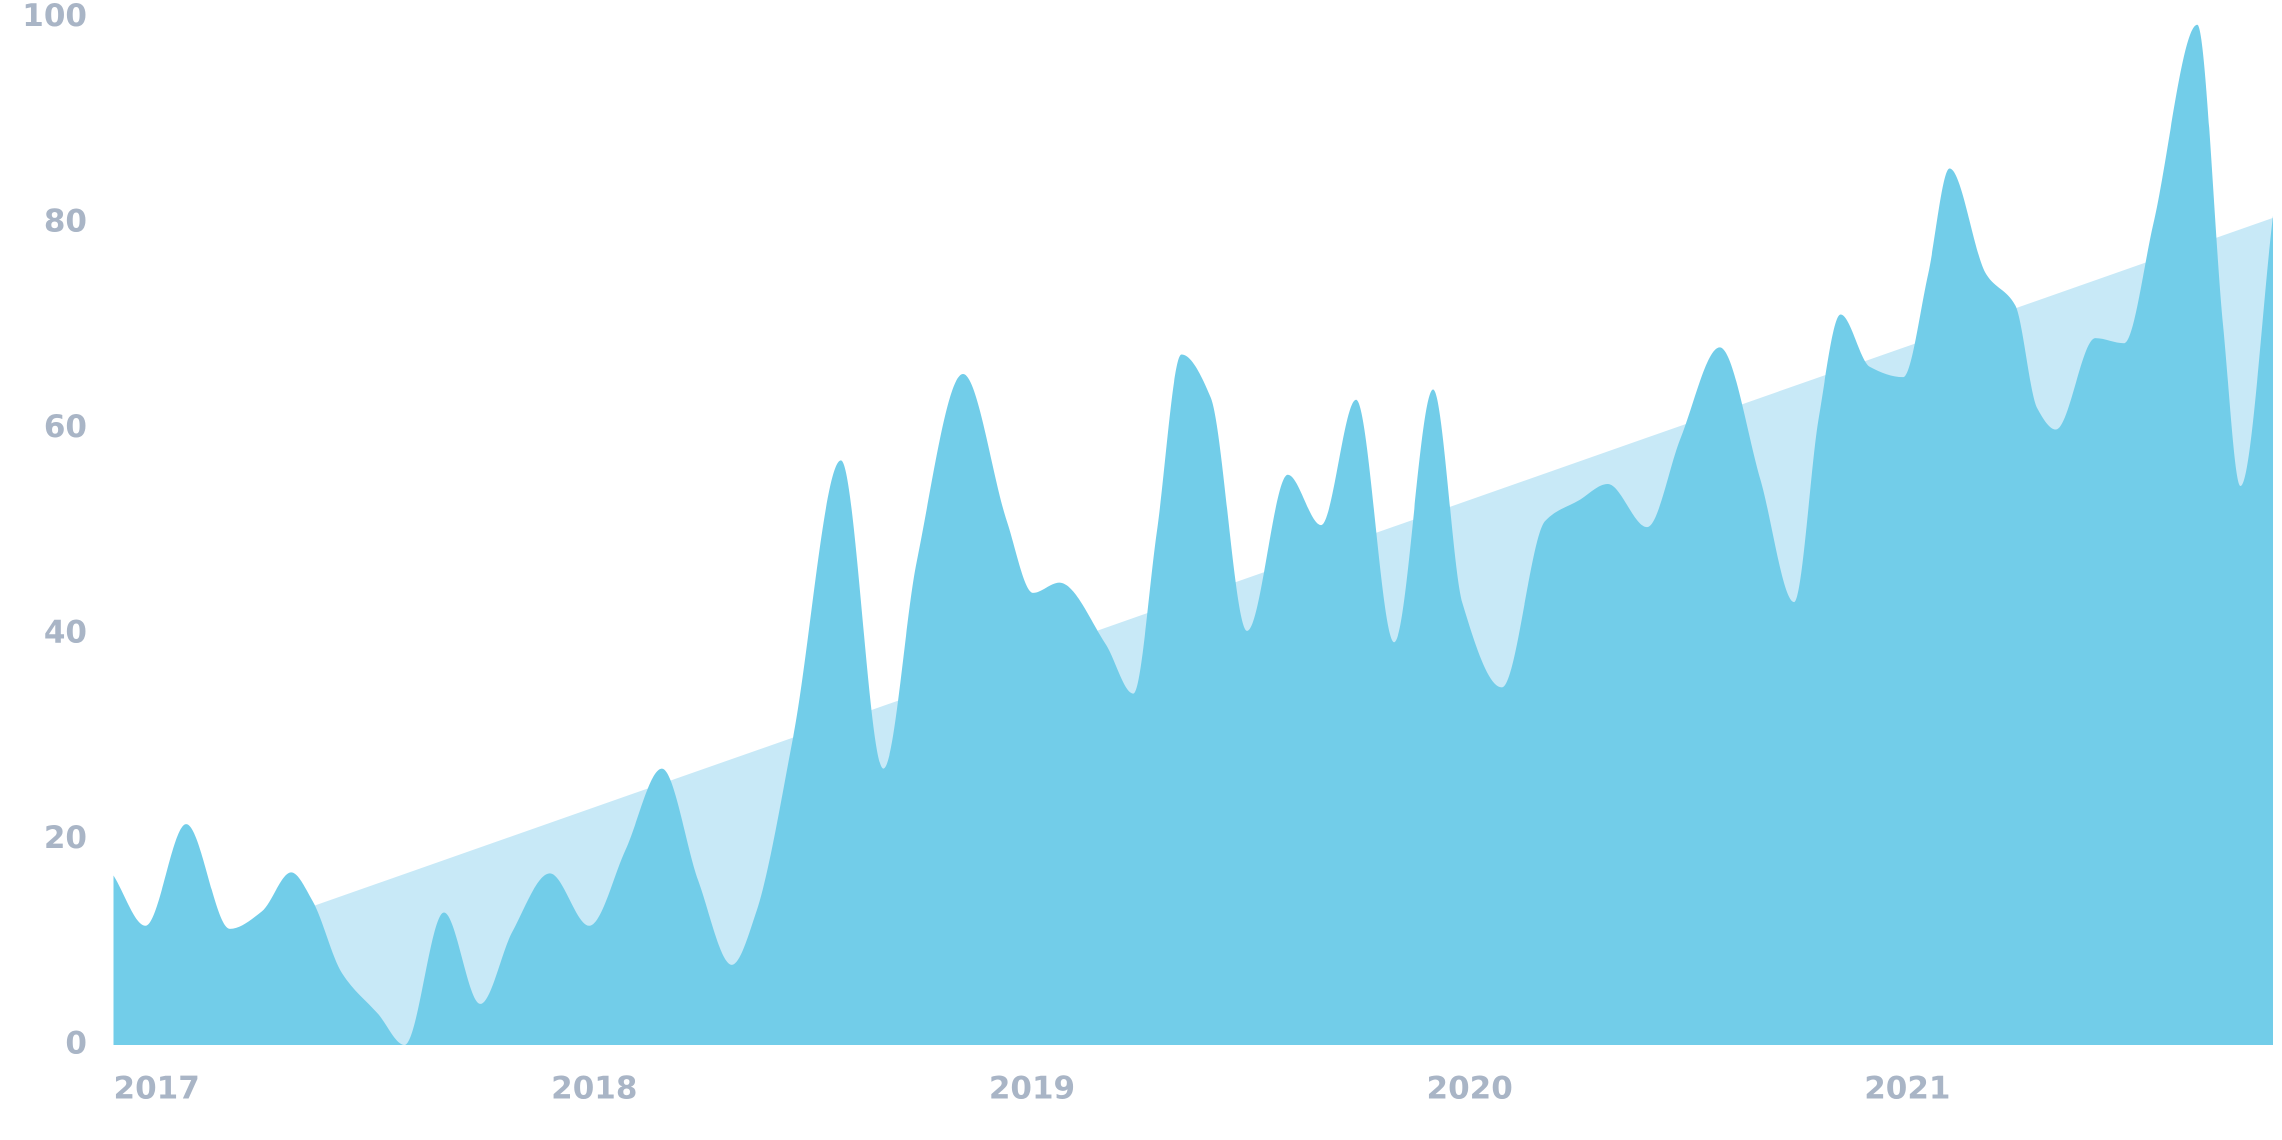 The height and width of the screenshot is (1140, 2282). Describe the element at coordinates (157, 1089) in the screenshot. I see `x-tick-label: 2017` at that location.